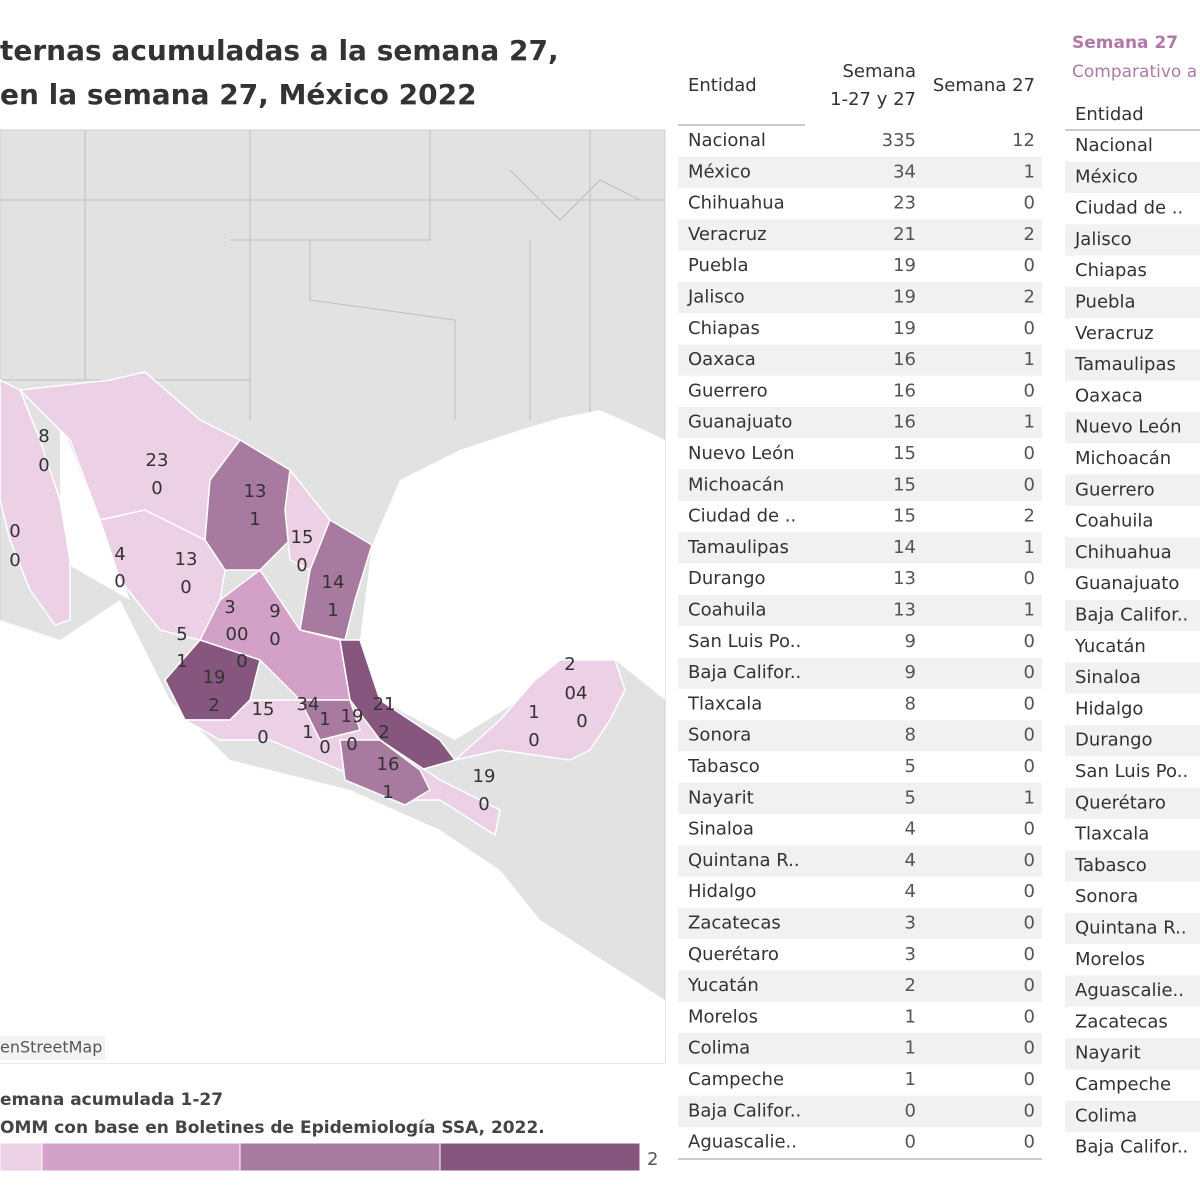 Image resolution: width=1200 pixels, height=1200 pixels. Describe the element at coordinates (1114, 145) in the screenshot. I see `cell: Nacional` at that location.